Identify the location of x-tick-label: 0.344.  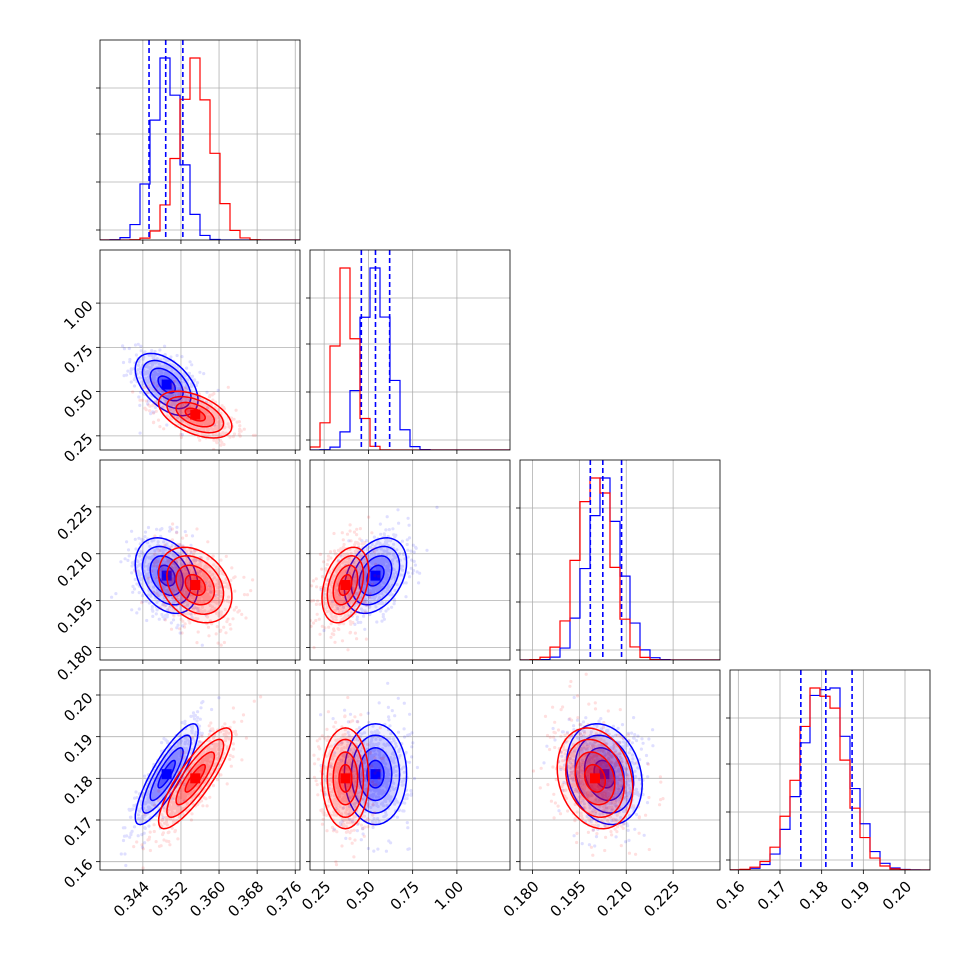
(131, 899).